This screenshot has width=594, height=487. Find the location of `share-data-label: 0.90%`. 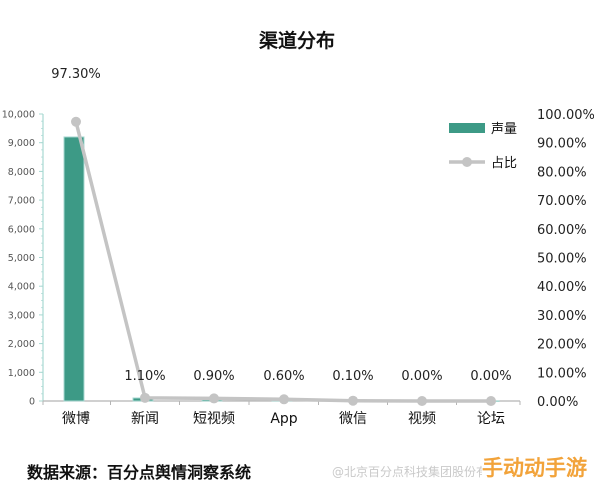

share-data-label: 0.90% is located at coordinates (213, 376).